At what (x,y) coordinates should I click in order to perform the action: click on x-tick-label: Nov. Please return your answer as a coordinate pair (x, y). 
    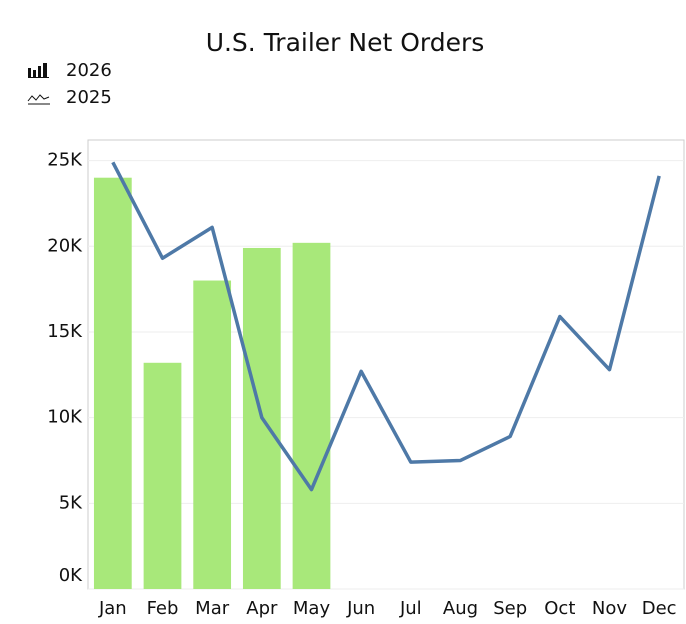
    Looking at the image, I should click on (609, 608).